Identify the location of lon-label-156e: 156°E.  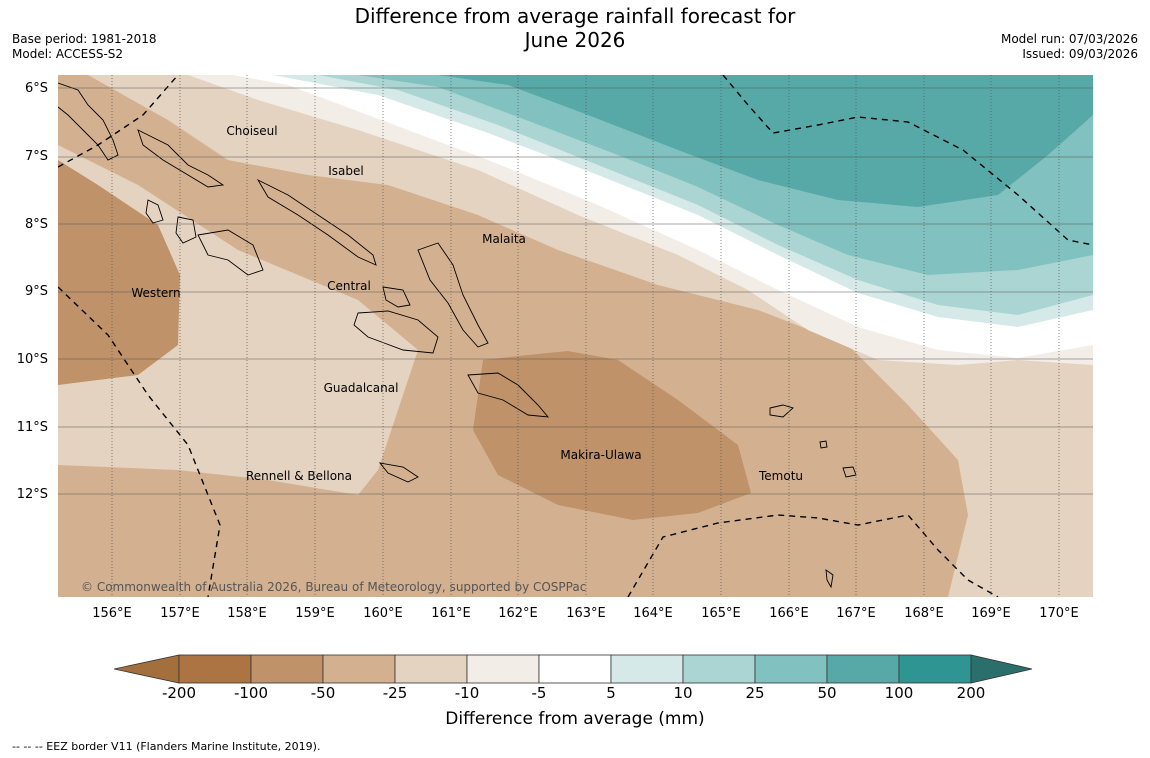
(112, 613).